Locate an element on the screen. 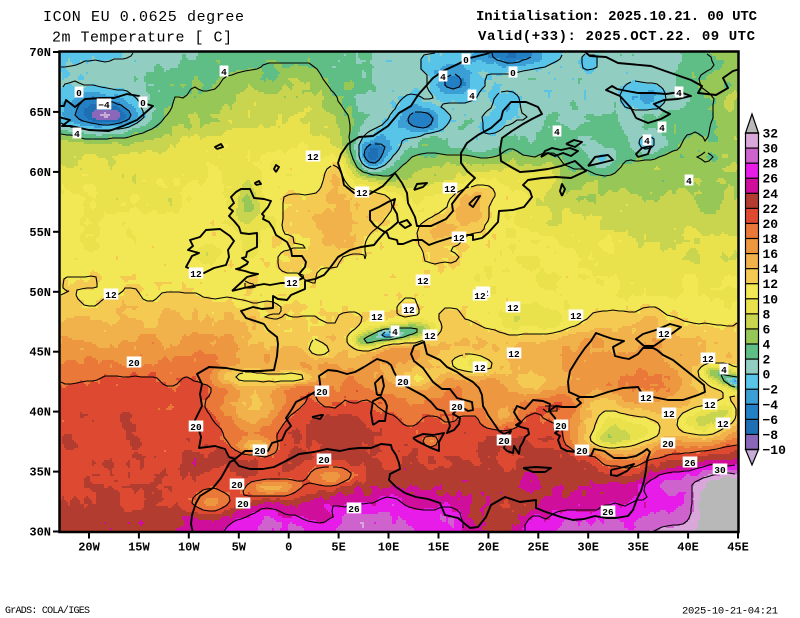 This screenshot has height=618, width=800. svg-text: 24 is located at coordinates (771, 194).